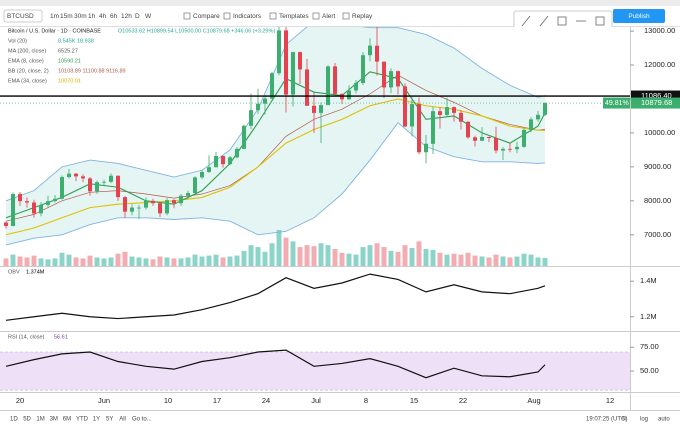 The height and width of the screenshot is (428, 680). I want to click on y-tick-label: 1.2M, so click(648, 316).